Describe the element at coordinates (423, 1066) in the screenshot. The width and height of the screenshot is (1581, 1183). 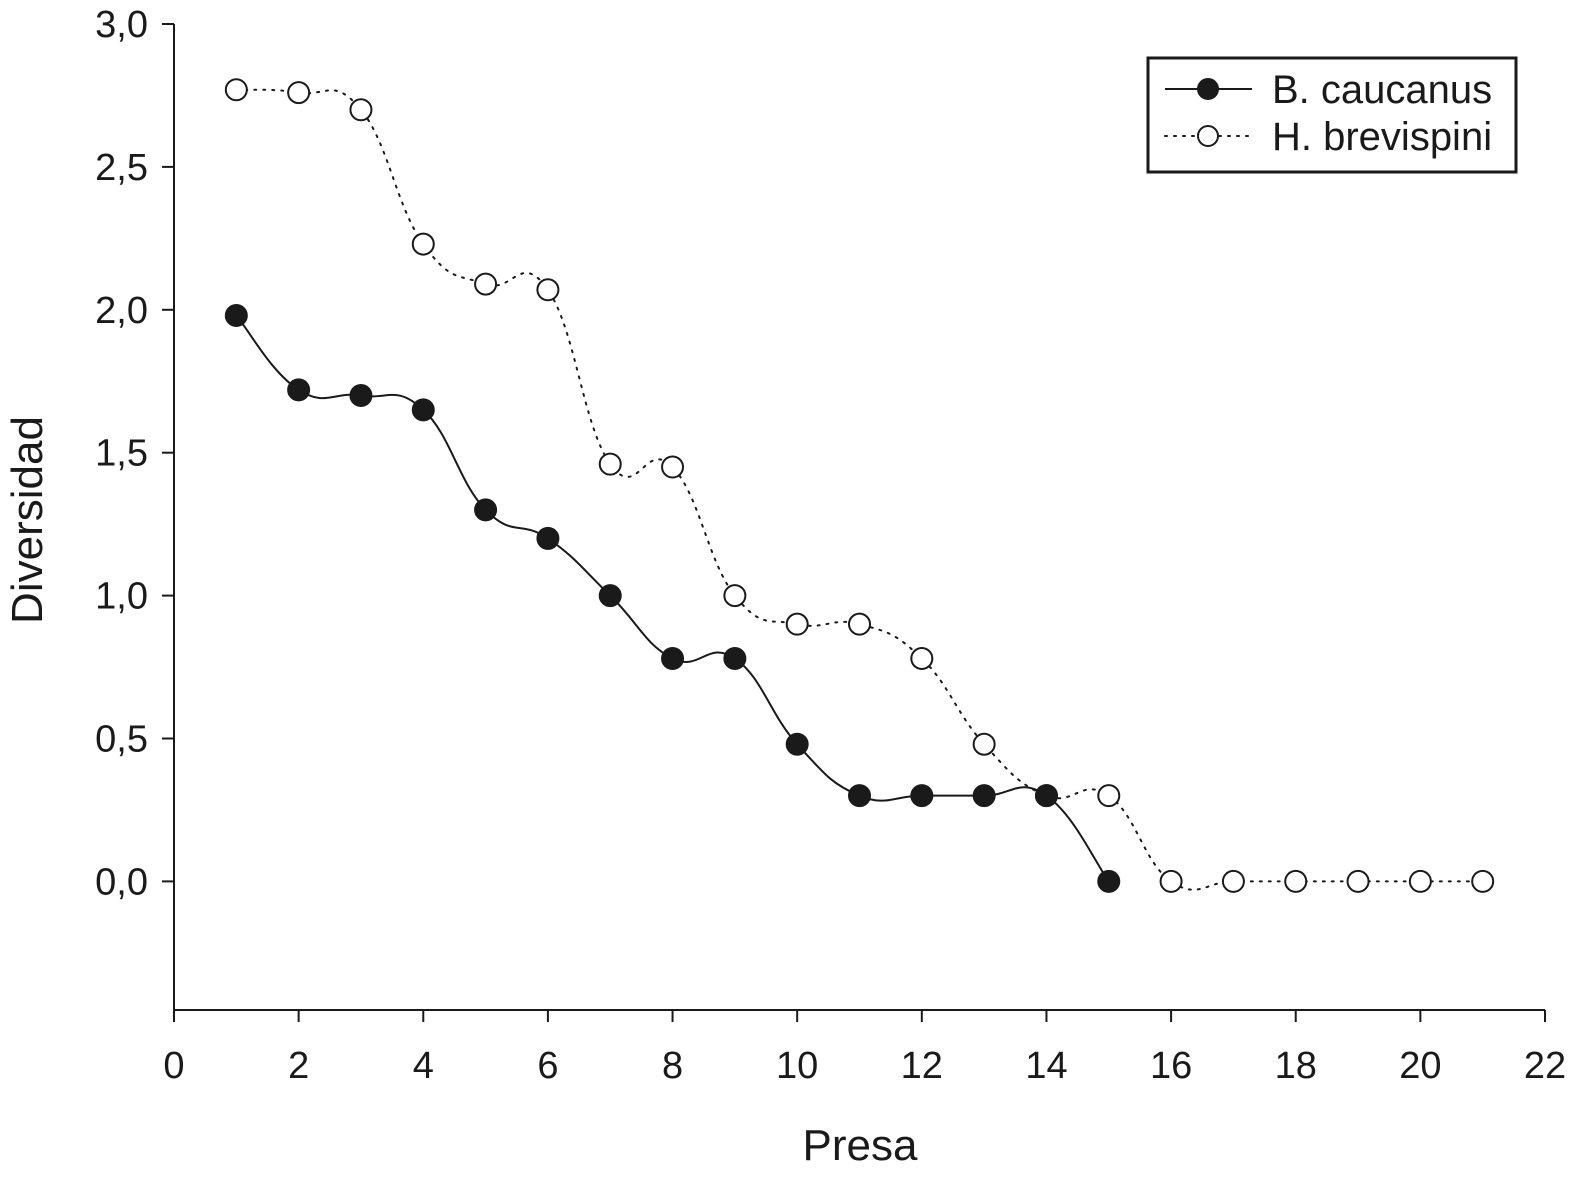
I see `x-tick-label: 4` at that location.